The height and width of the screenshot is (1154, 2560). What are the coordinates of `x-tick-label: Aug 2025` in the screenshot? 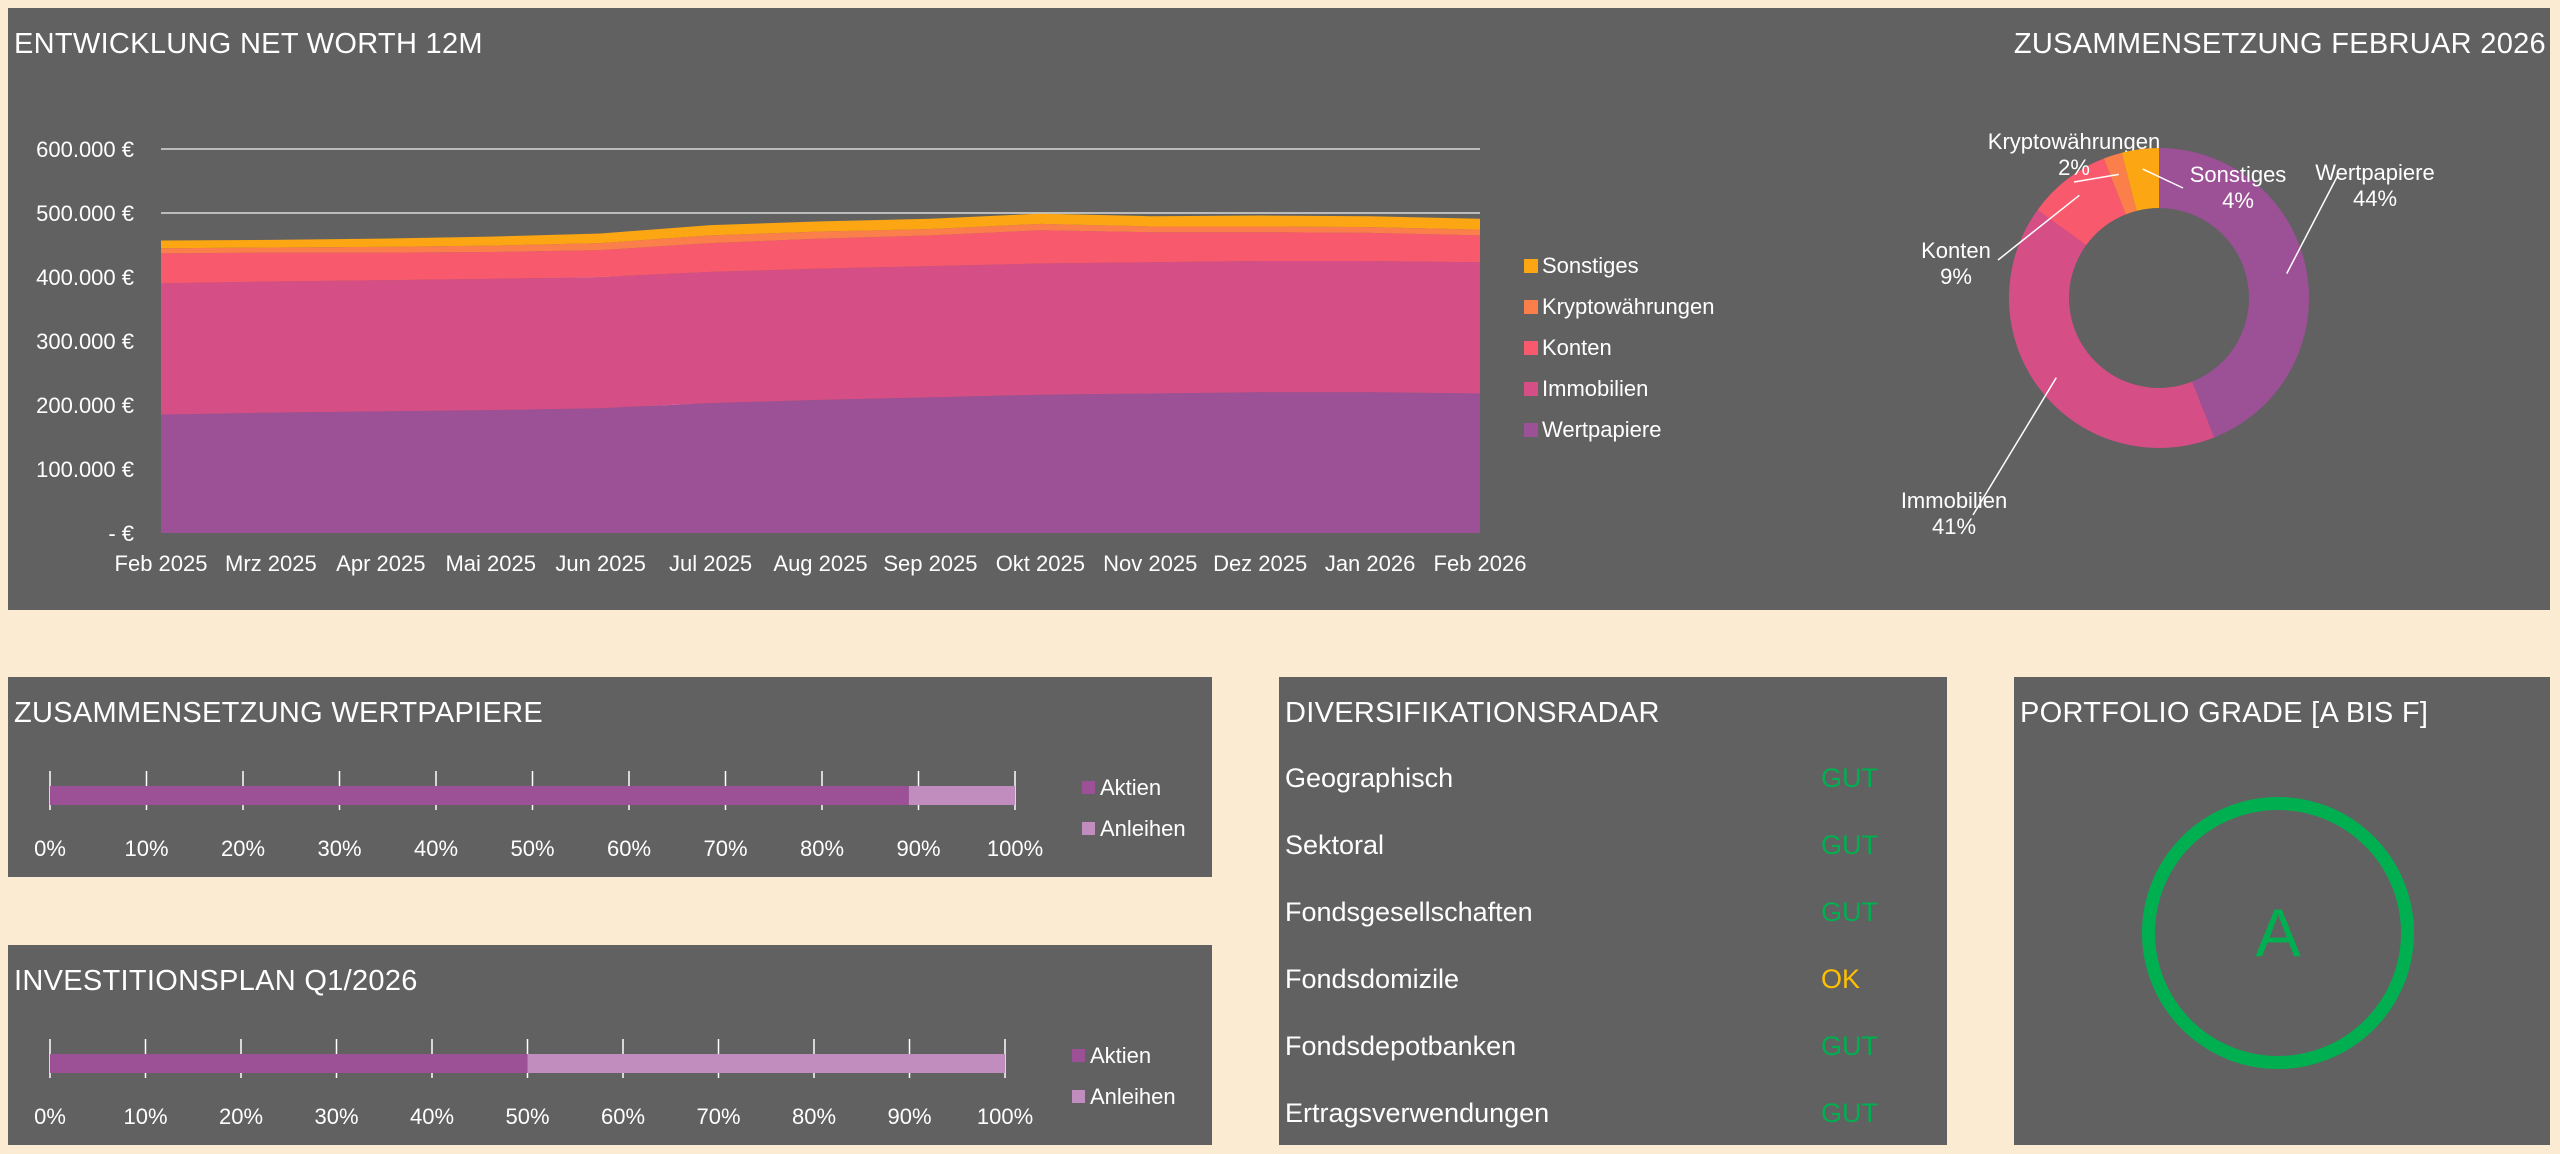 It's located at (820, 563).